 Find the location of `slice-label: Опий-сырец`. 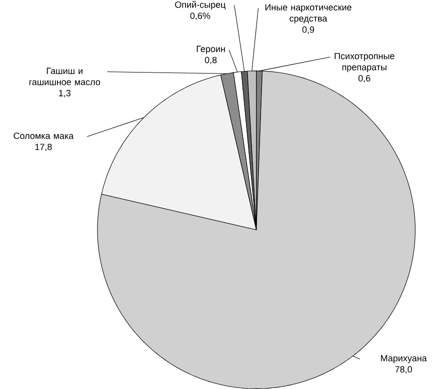

slice-label: Опий-сырец is located at coordinates (200, 5).